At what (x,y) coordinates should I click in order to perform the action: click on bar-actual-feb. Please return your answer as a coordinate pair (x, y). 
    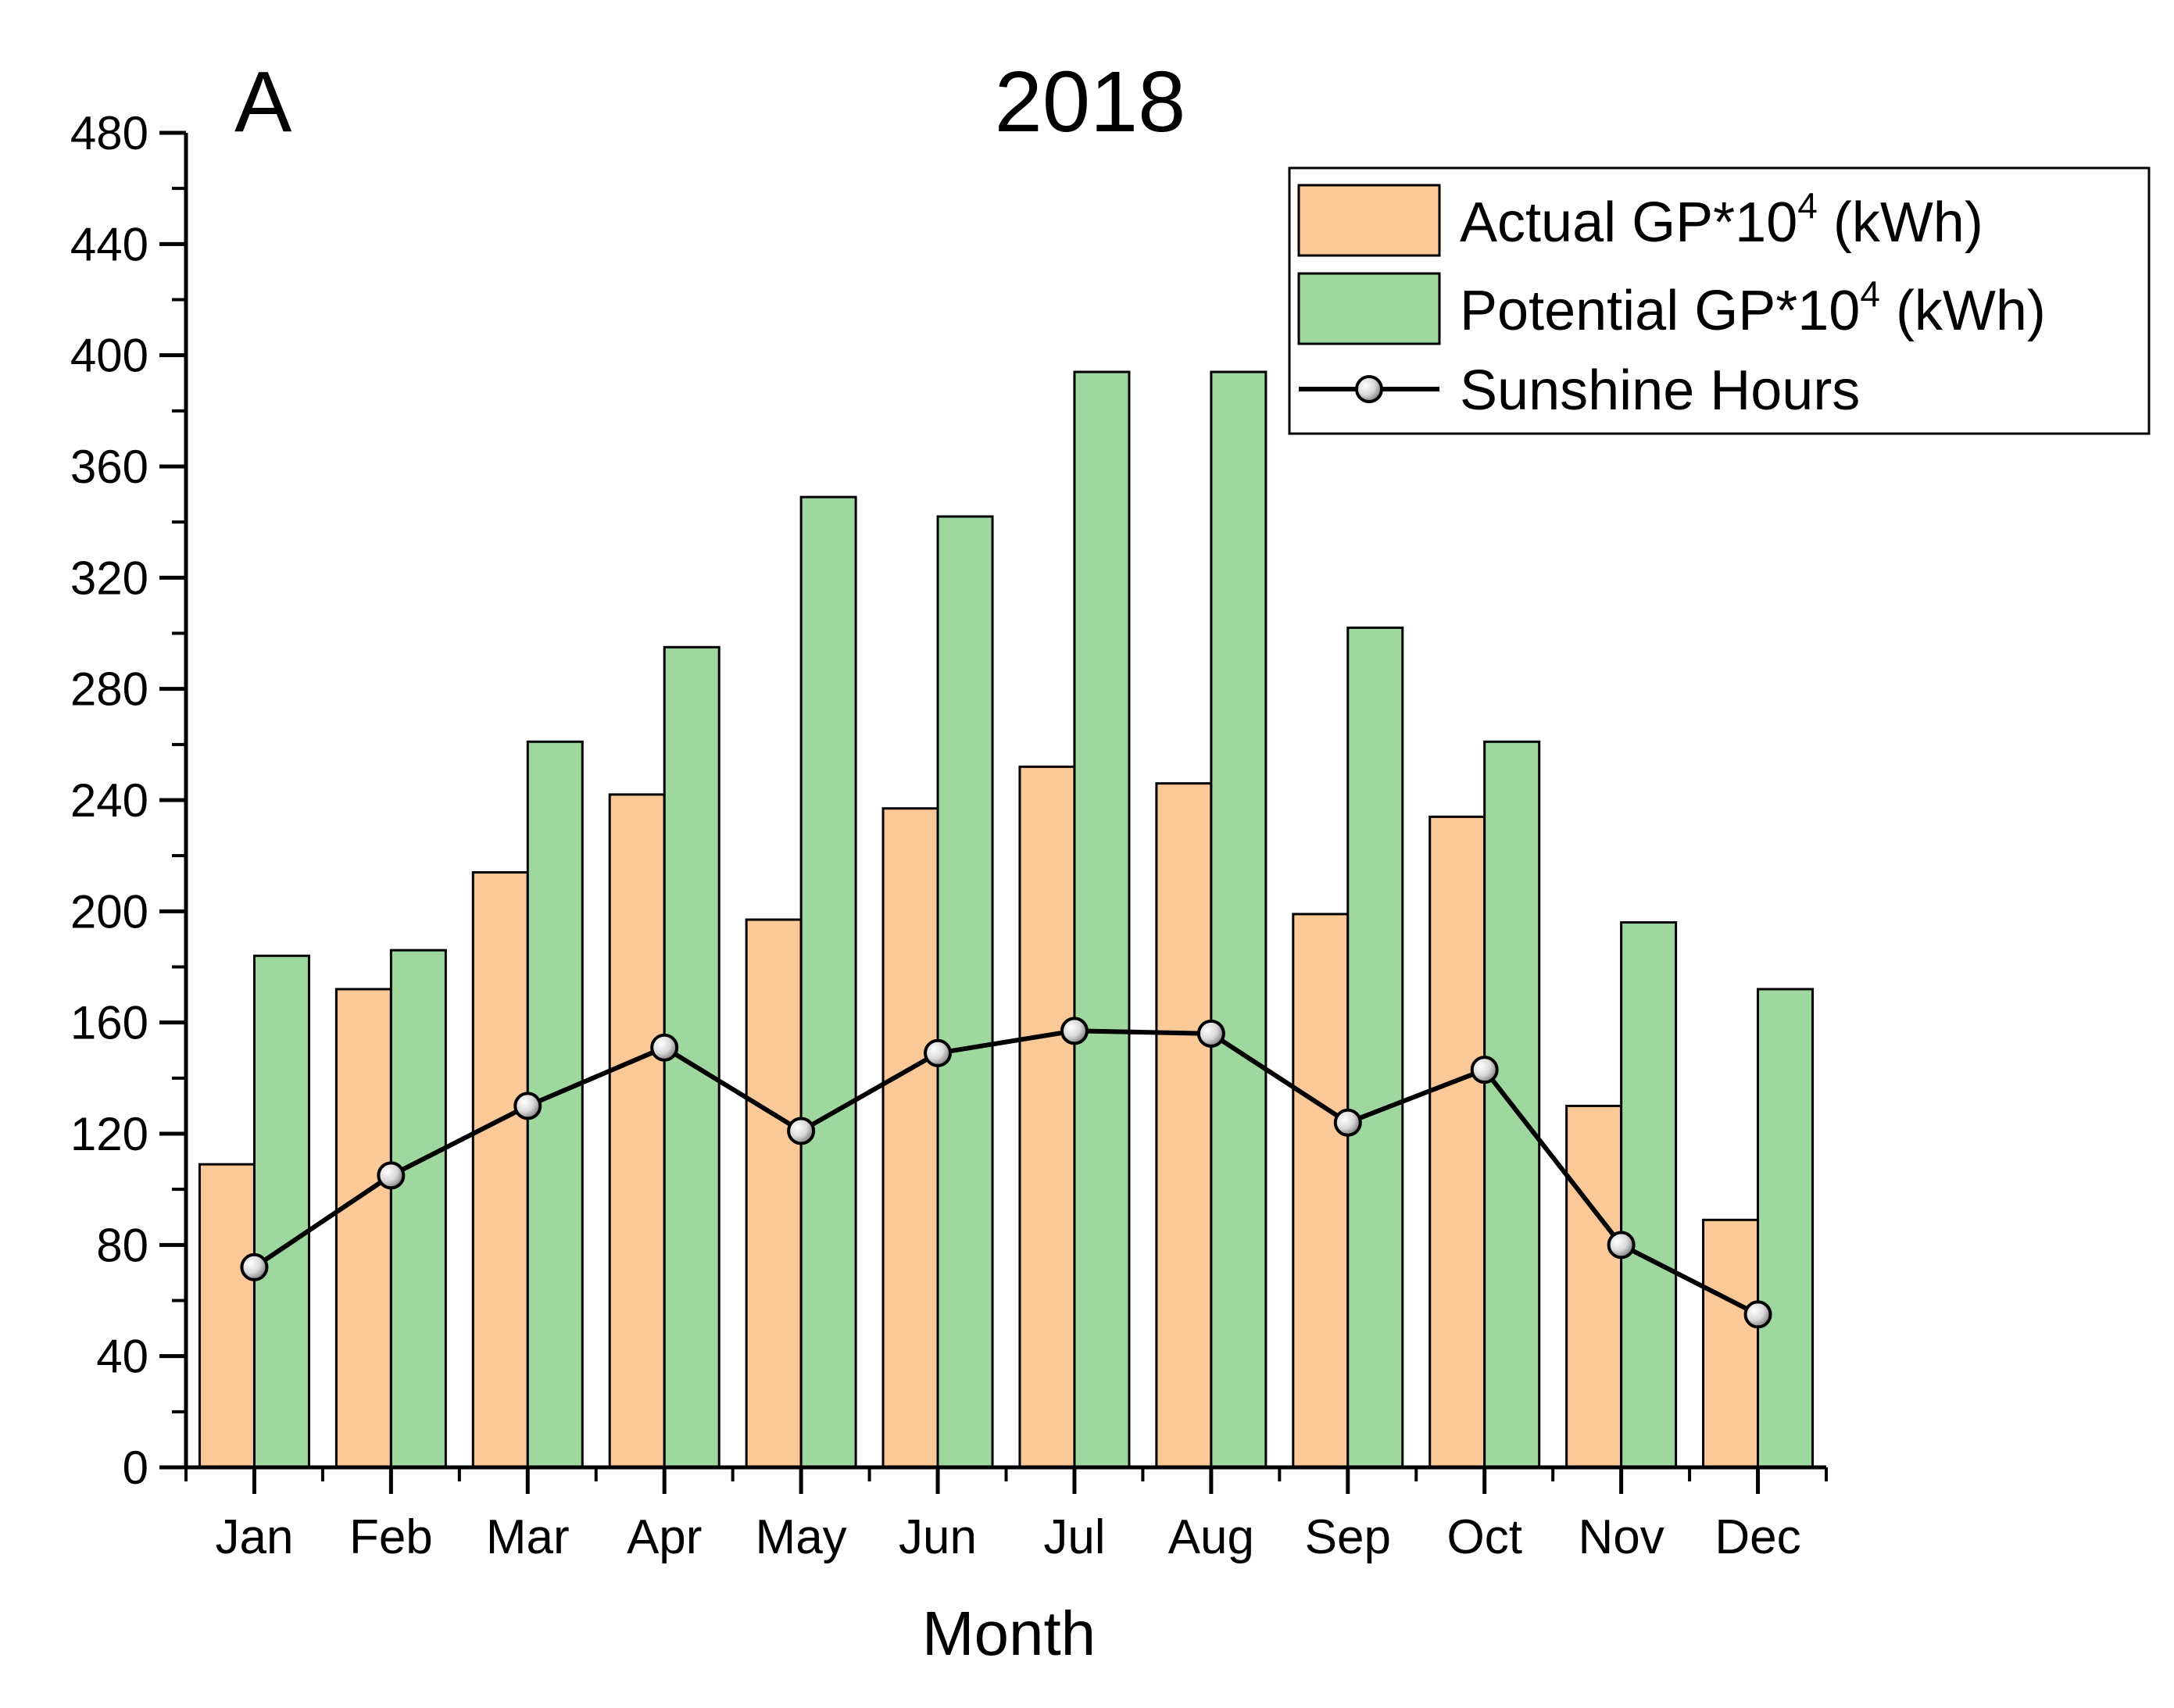
    Looking at the image, I should click on (363, 1228).